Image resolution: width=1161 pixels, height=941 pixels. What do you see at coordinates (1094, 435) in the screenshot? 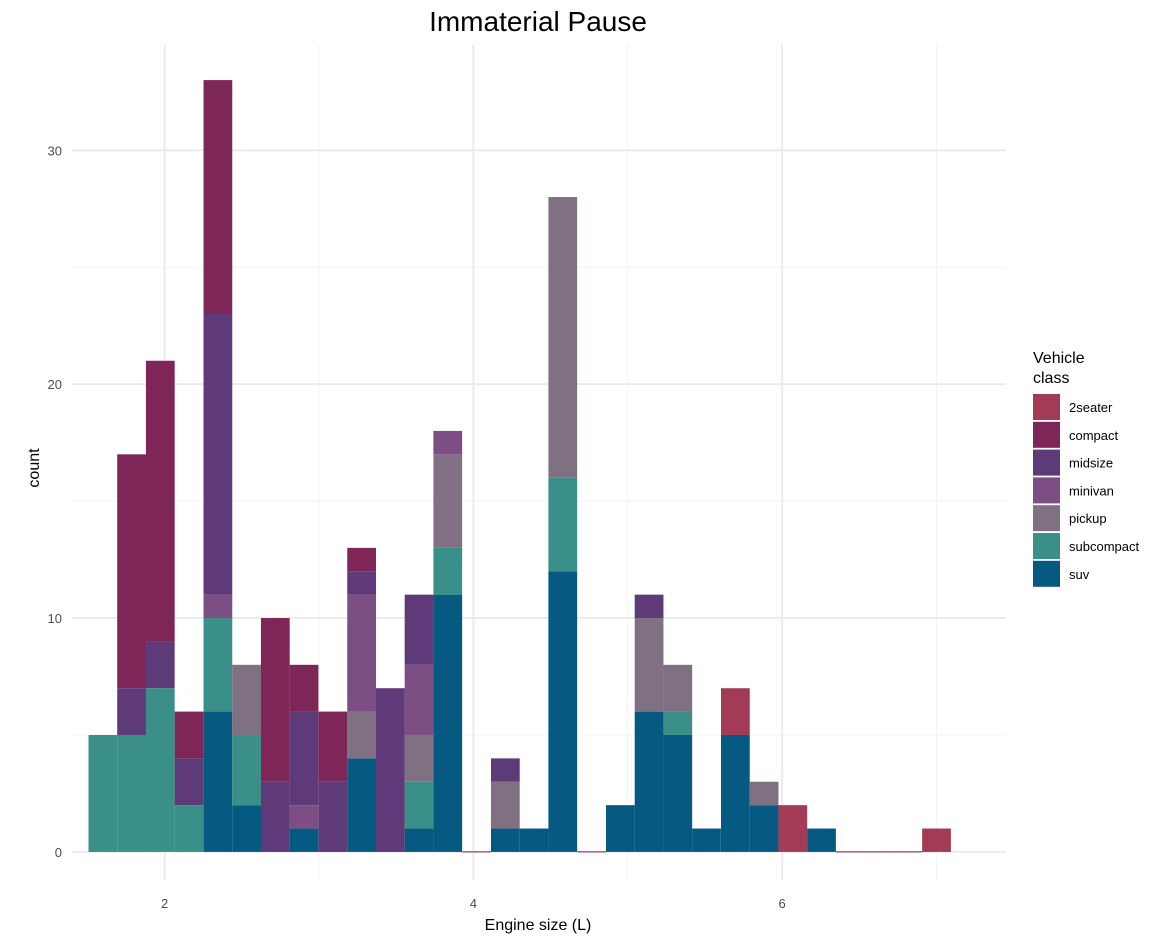
I see `legend-label-compact: compact` at bounding box center [1094, 435].